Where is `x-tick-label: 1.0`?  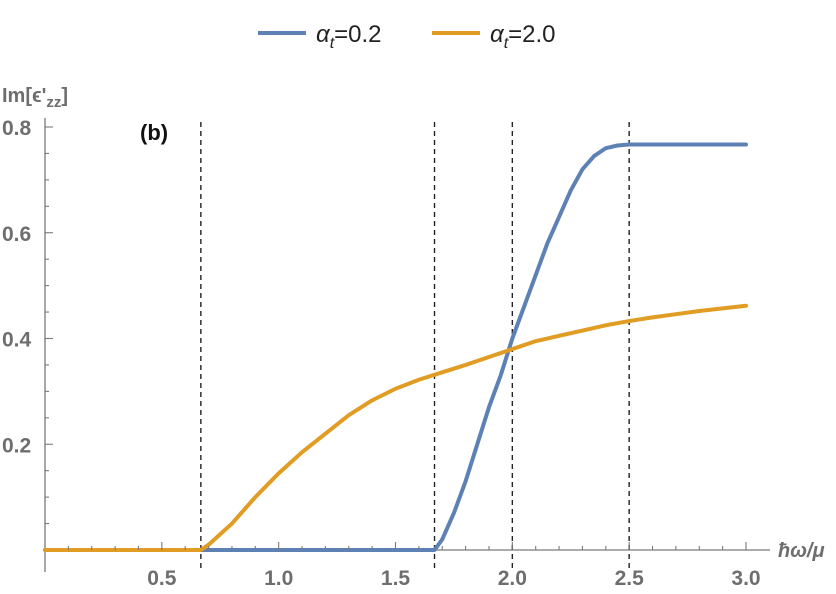 x-tick-label: 1.0 is located at coordinates (278, 578).